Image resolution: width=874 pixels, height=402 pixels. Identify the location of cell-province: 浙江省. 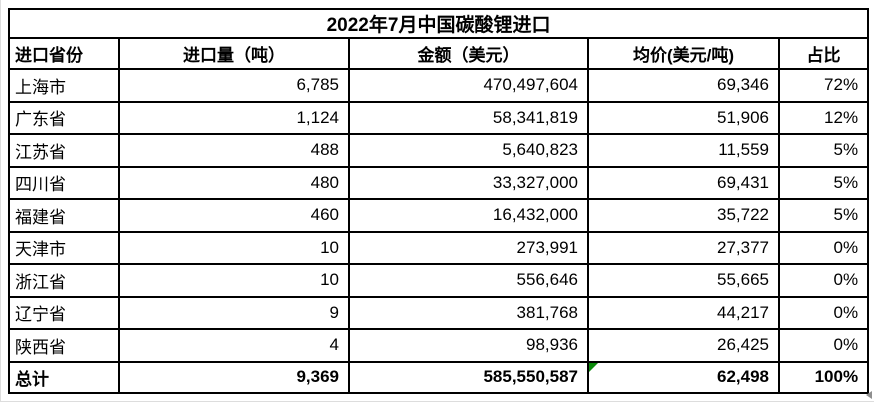
(64, 280).